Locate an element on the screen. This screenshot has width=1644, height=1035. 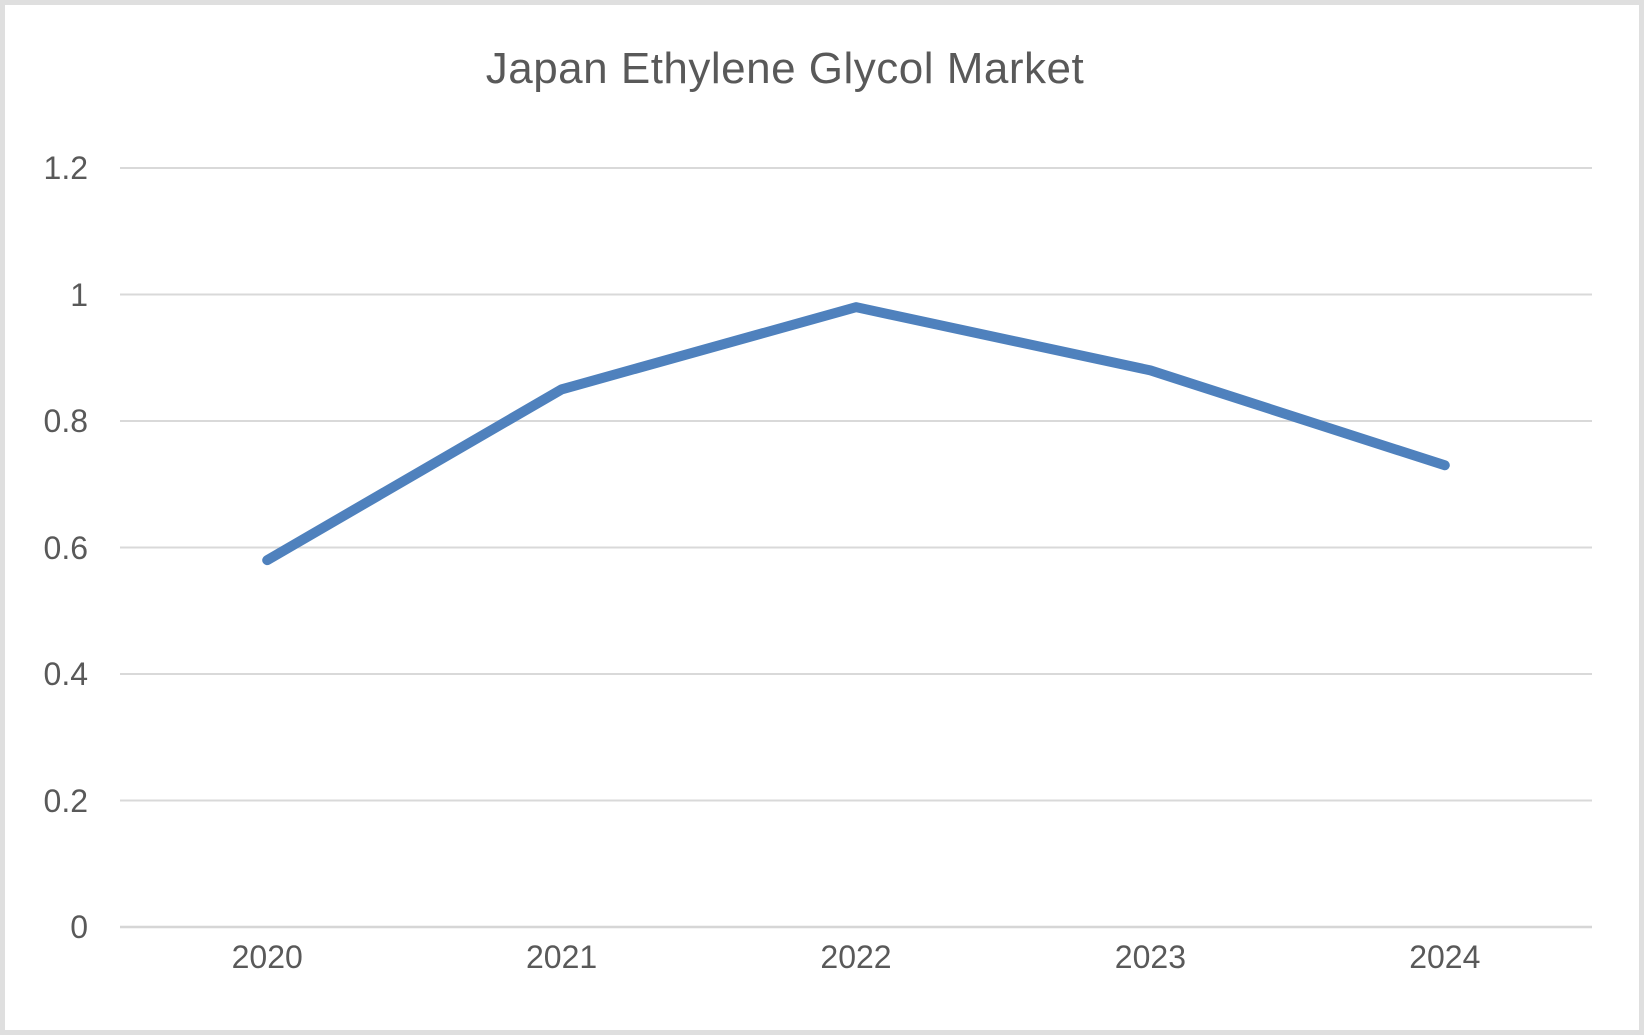
chart-title: Japan Ethylene Glycol Market is located at coordinates (785, 68).